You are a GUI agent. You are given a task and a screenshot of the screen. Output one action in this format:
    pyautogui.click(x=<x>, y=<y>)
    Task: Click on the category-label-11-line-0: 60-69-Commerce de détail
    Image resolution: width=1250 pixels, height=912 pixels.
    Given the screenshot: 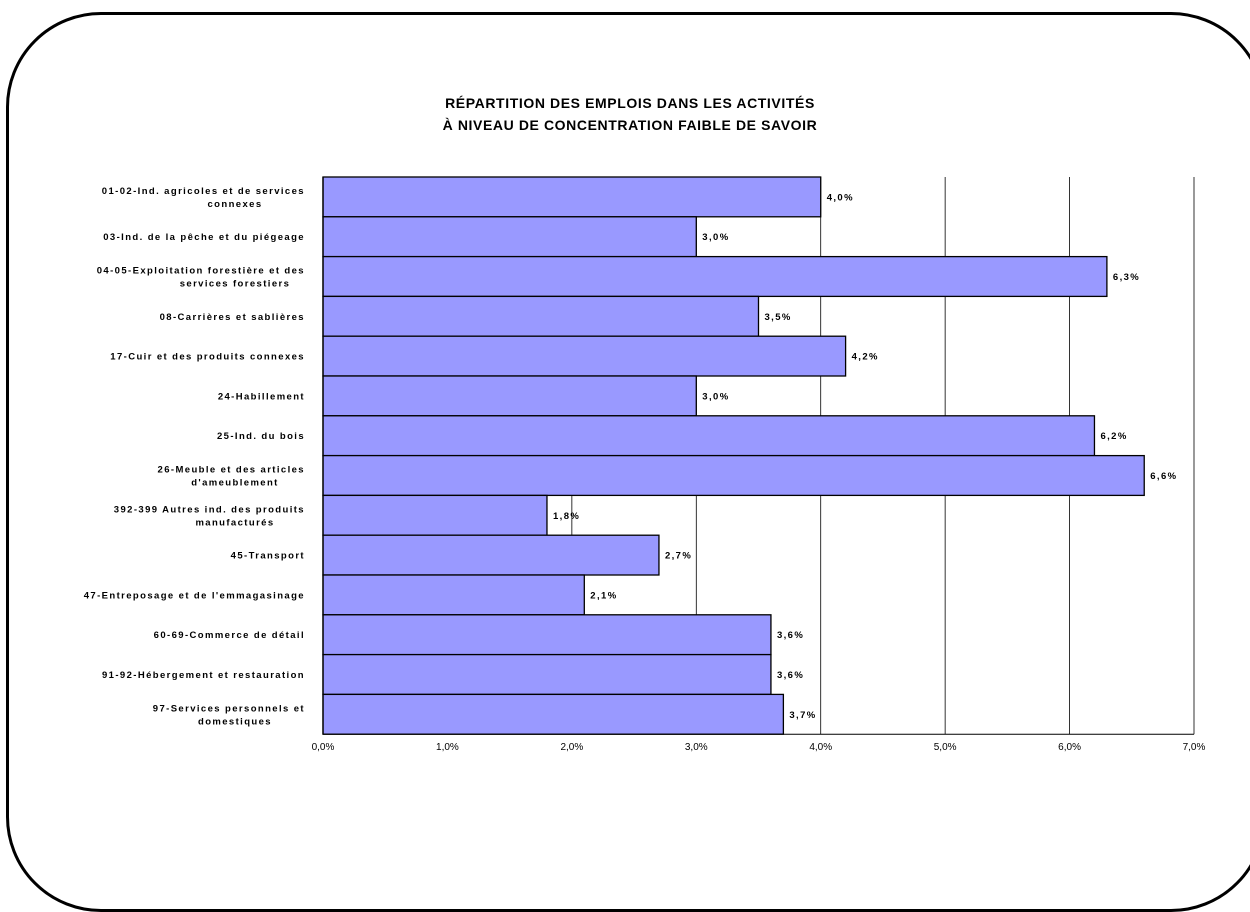 What is the action you would take?
    pyautogui.click(x=229, y=635)
    